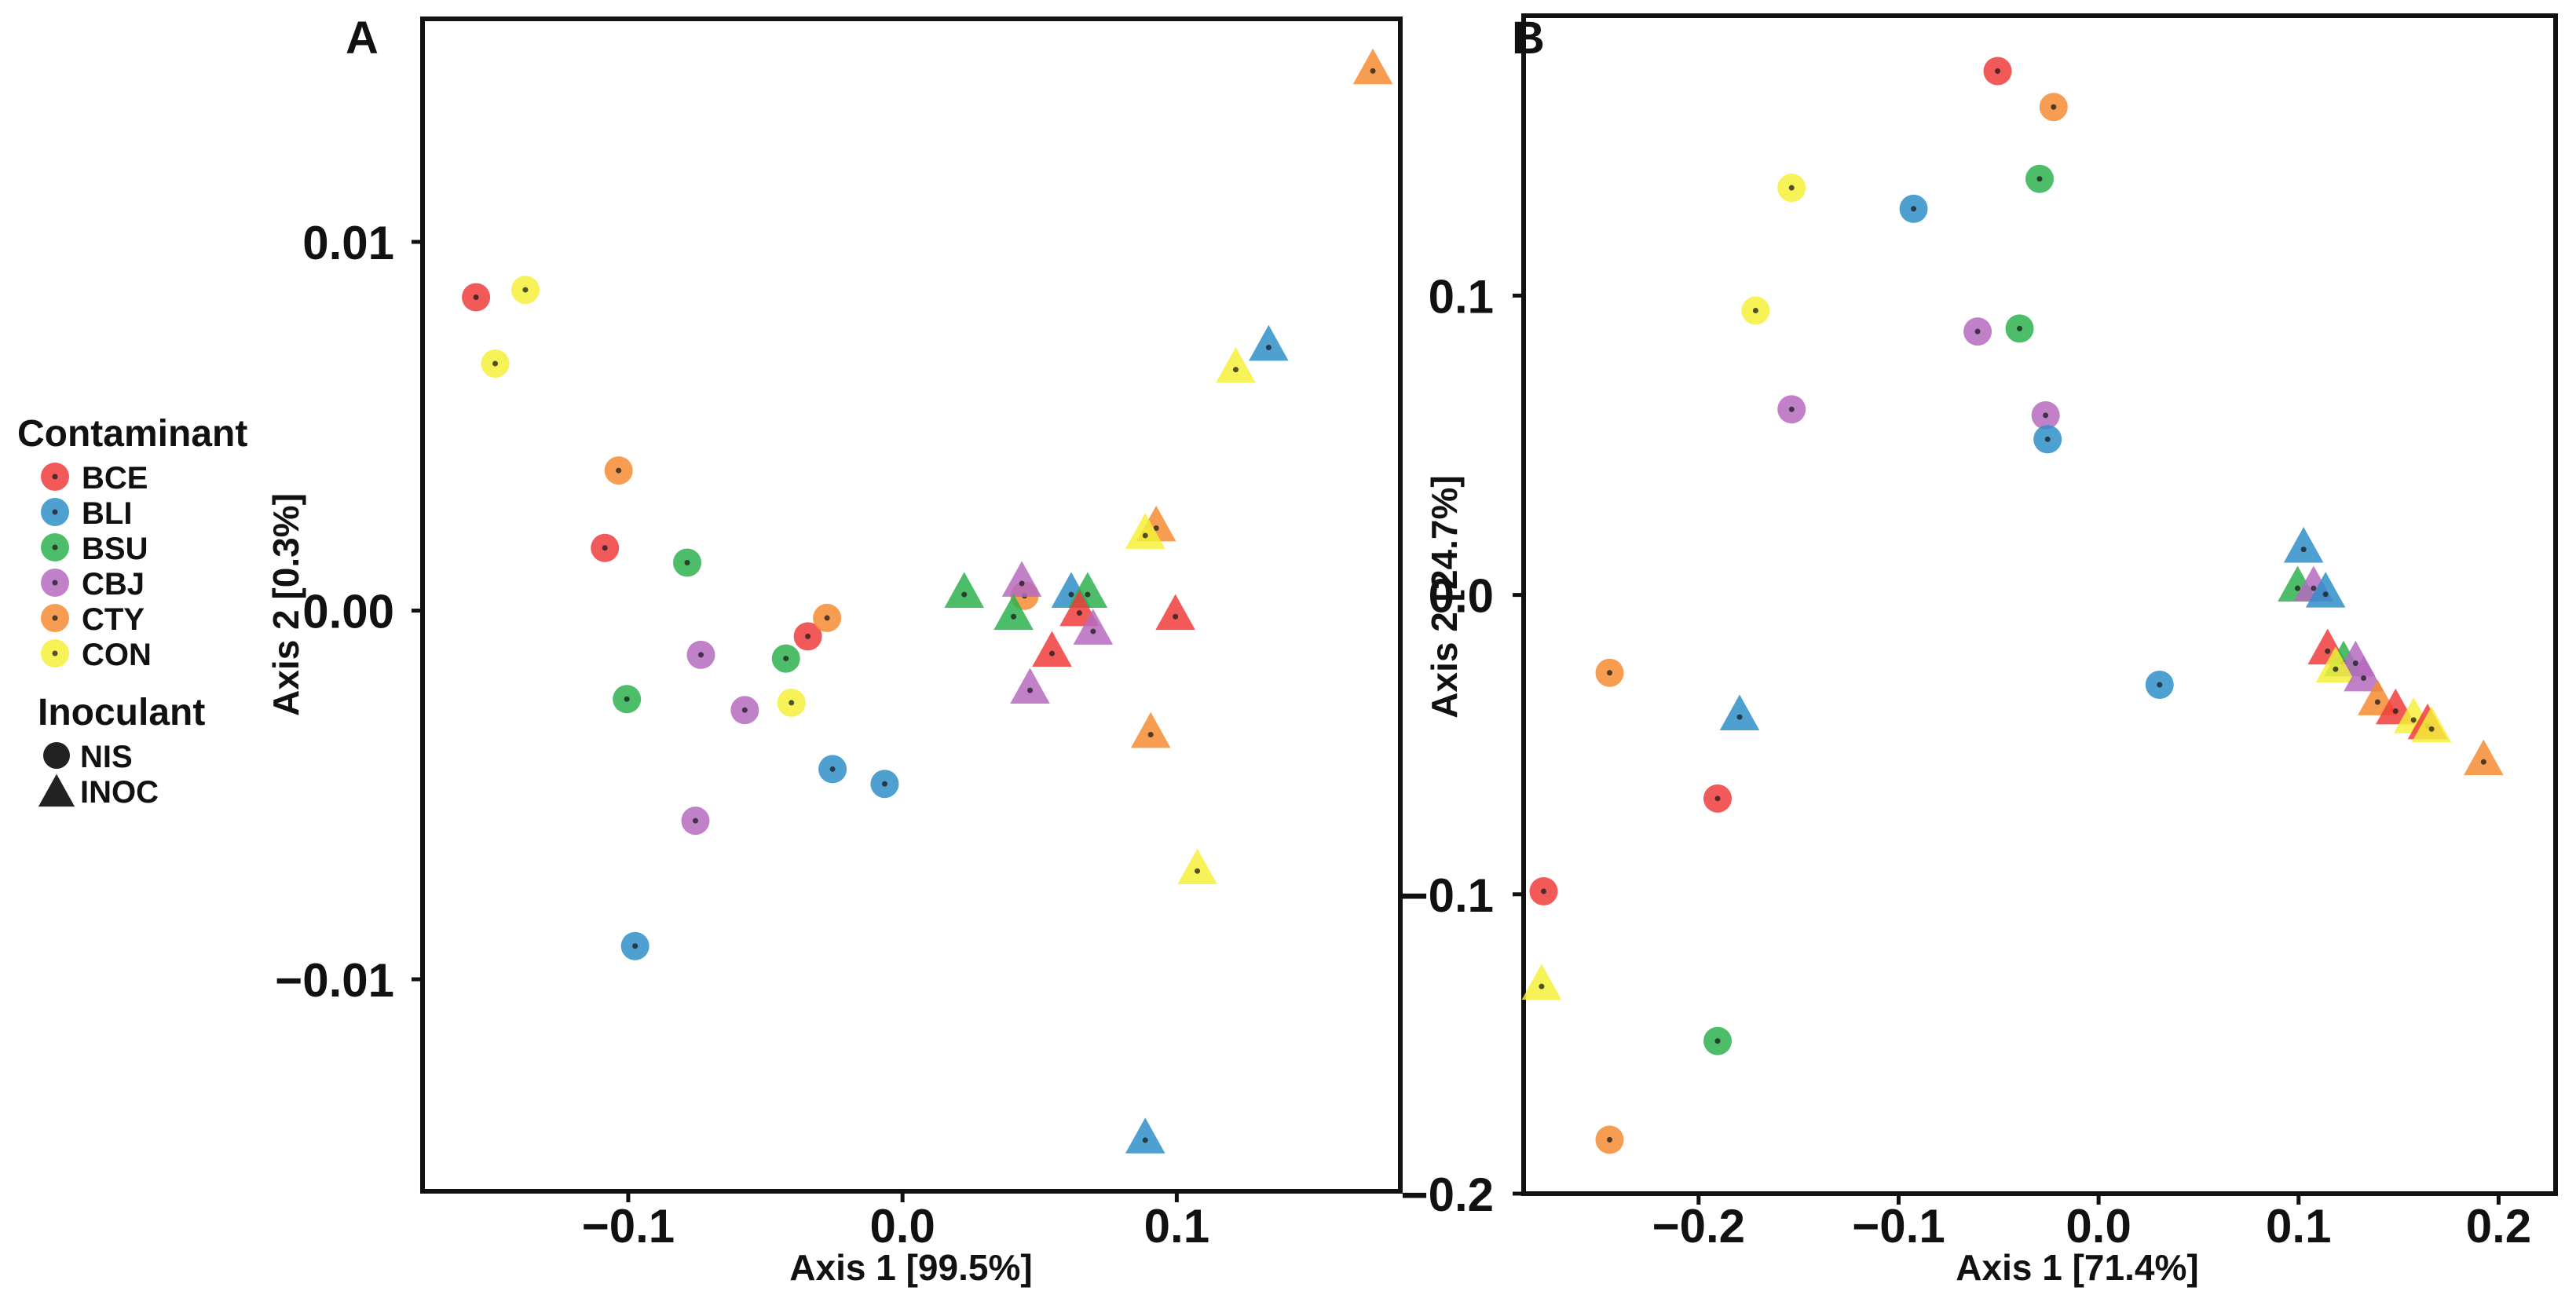 Image resolution: width=2576 pixels, height=1302 pixels. Describe the element at coordinates (1052, 649) in the screenshot. I see `point-bce-inoc-marker` at that location.